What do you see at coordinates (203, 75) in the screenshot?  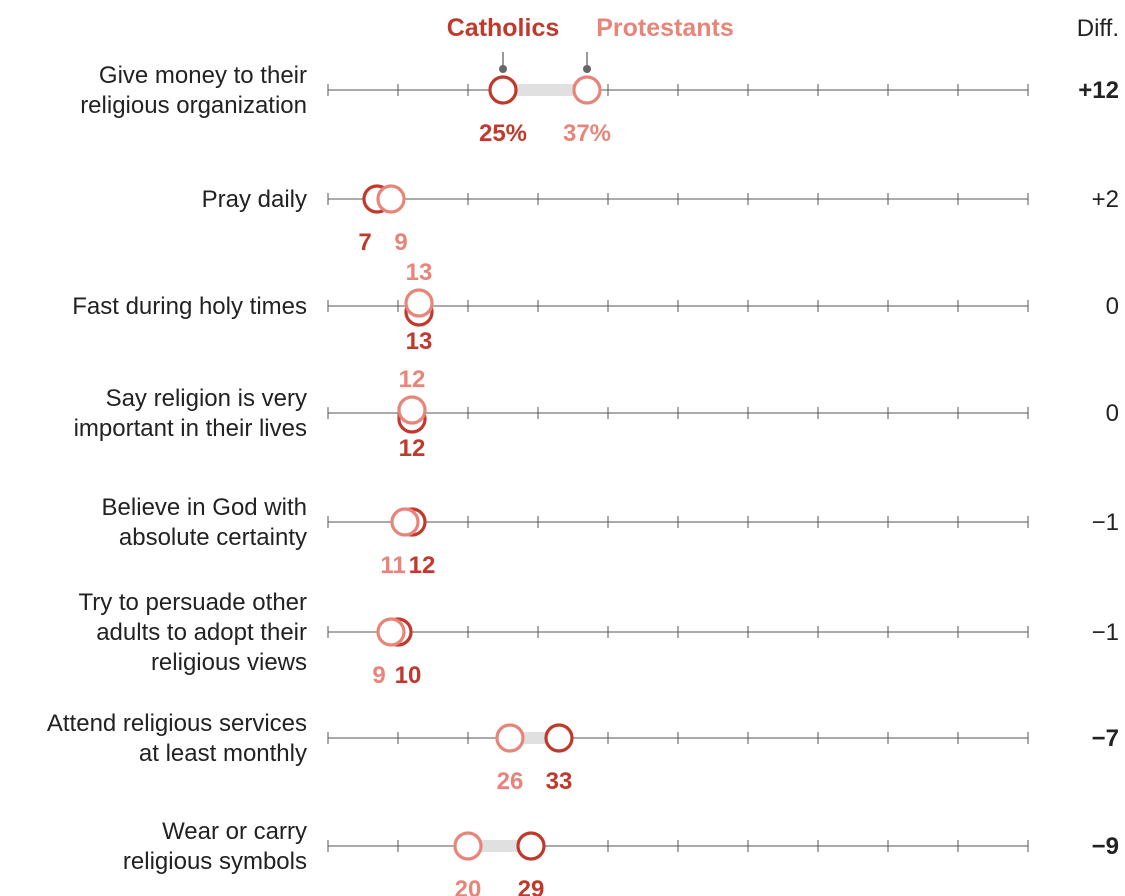 I see `row-label-line: Give money to their` at bounding box center [203, 75].